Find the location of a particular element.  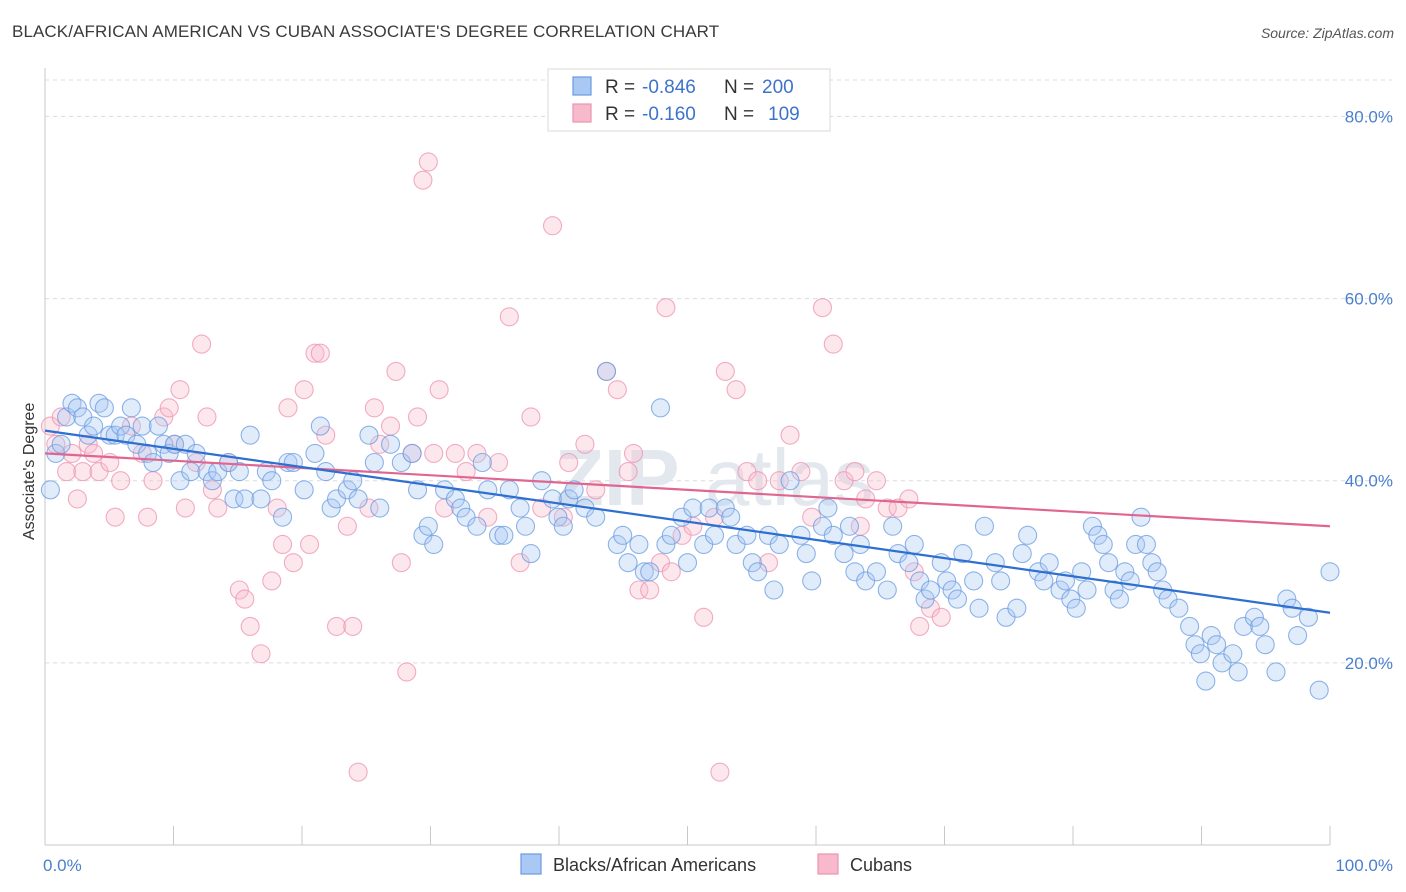

legend-r-value: -0.846 is located at coordinates (669, 87).